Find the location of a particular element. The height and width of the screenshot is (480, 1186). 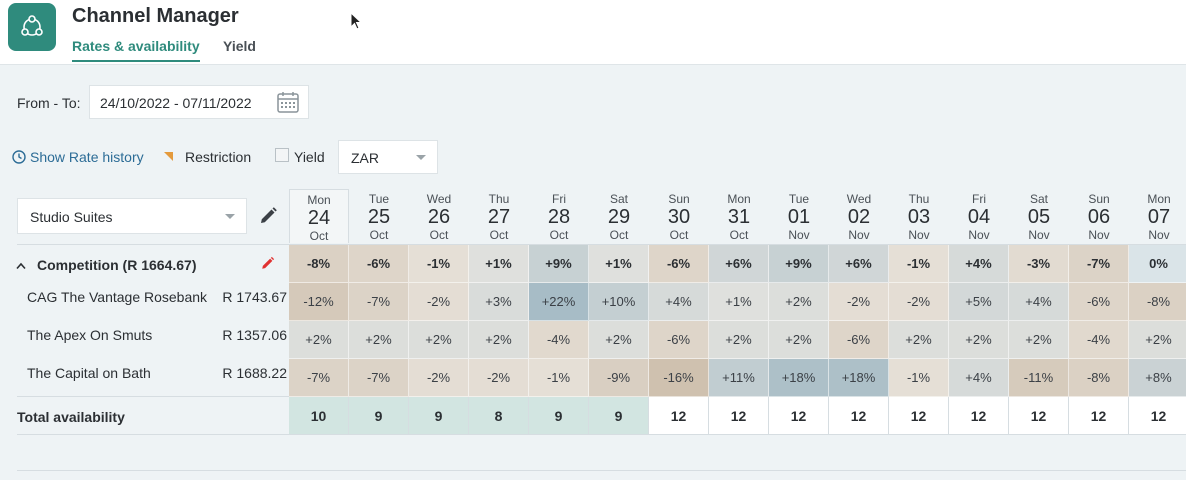

competition-cell: -8% is located at coordinates (319, 264).